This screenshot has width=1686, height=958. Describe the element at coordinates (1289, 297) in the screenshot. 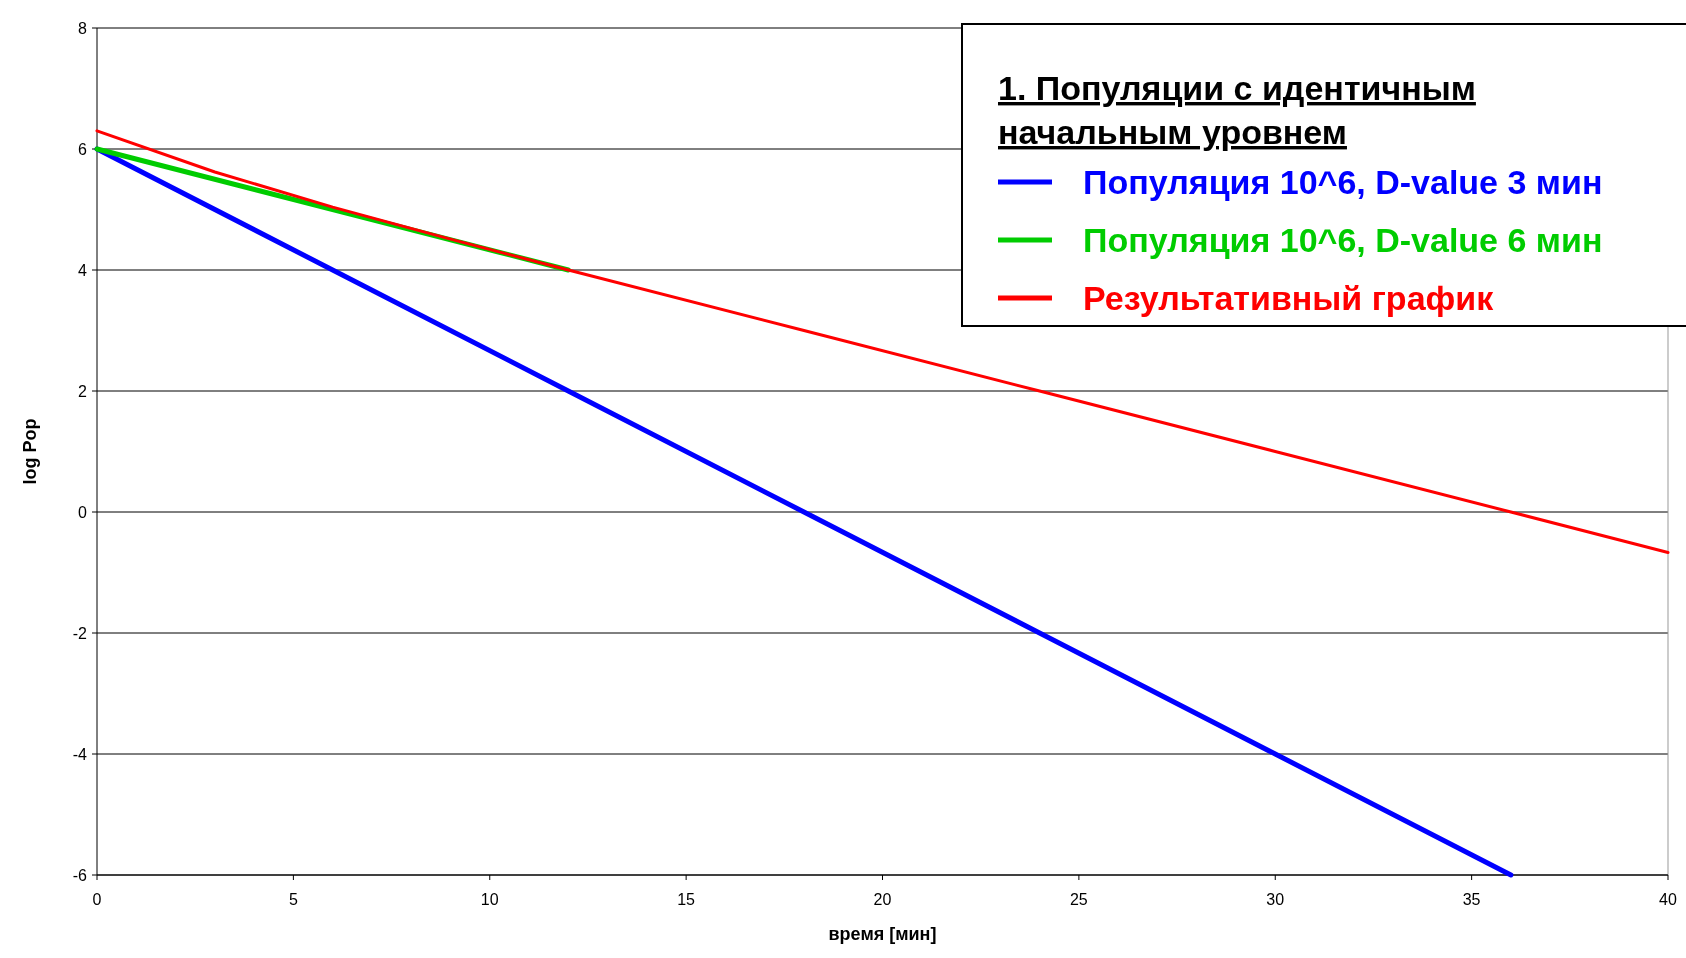

I see `legend-label: Результативный график` at that location.